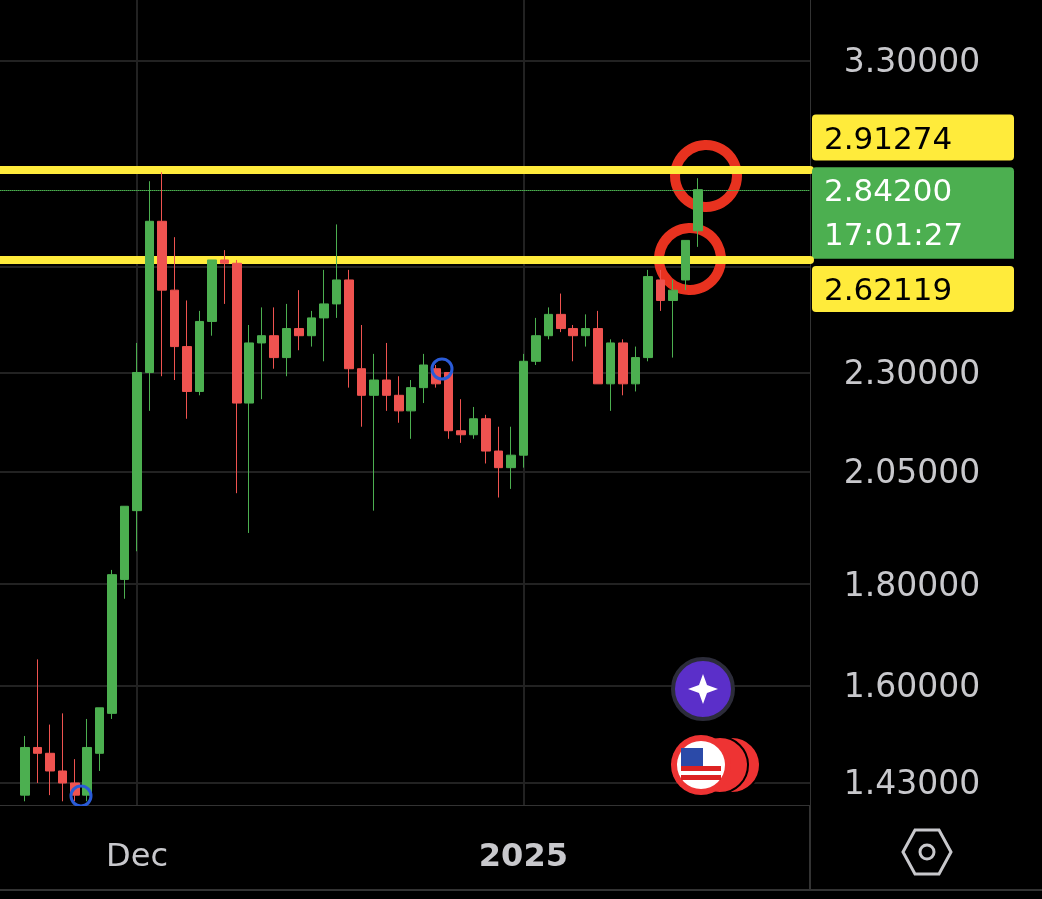  Describe the element at coordinates (912, 372) in the screenshot. I see `y-tick-label: 2.30000` at that location.